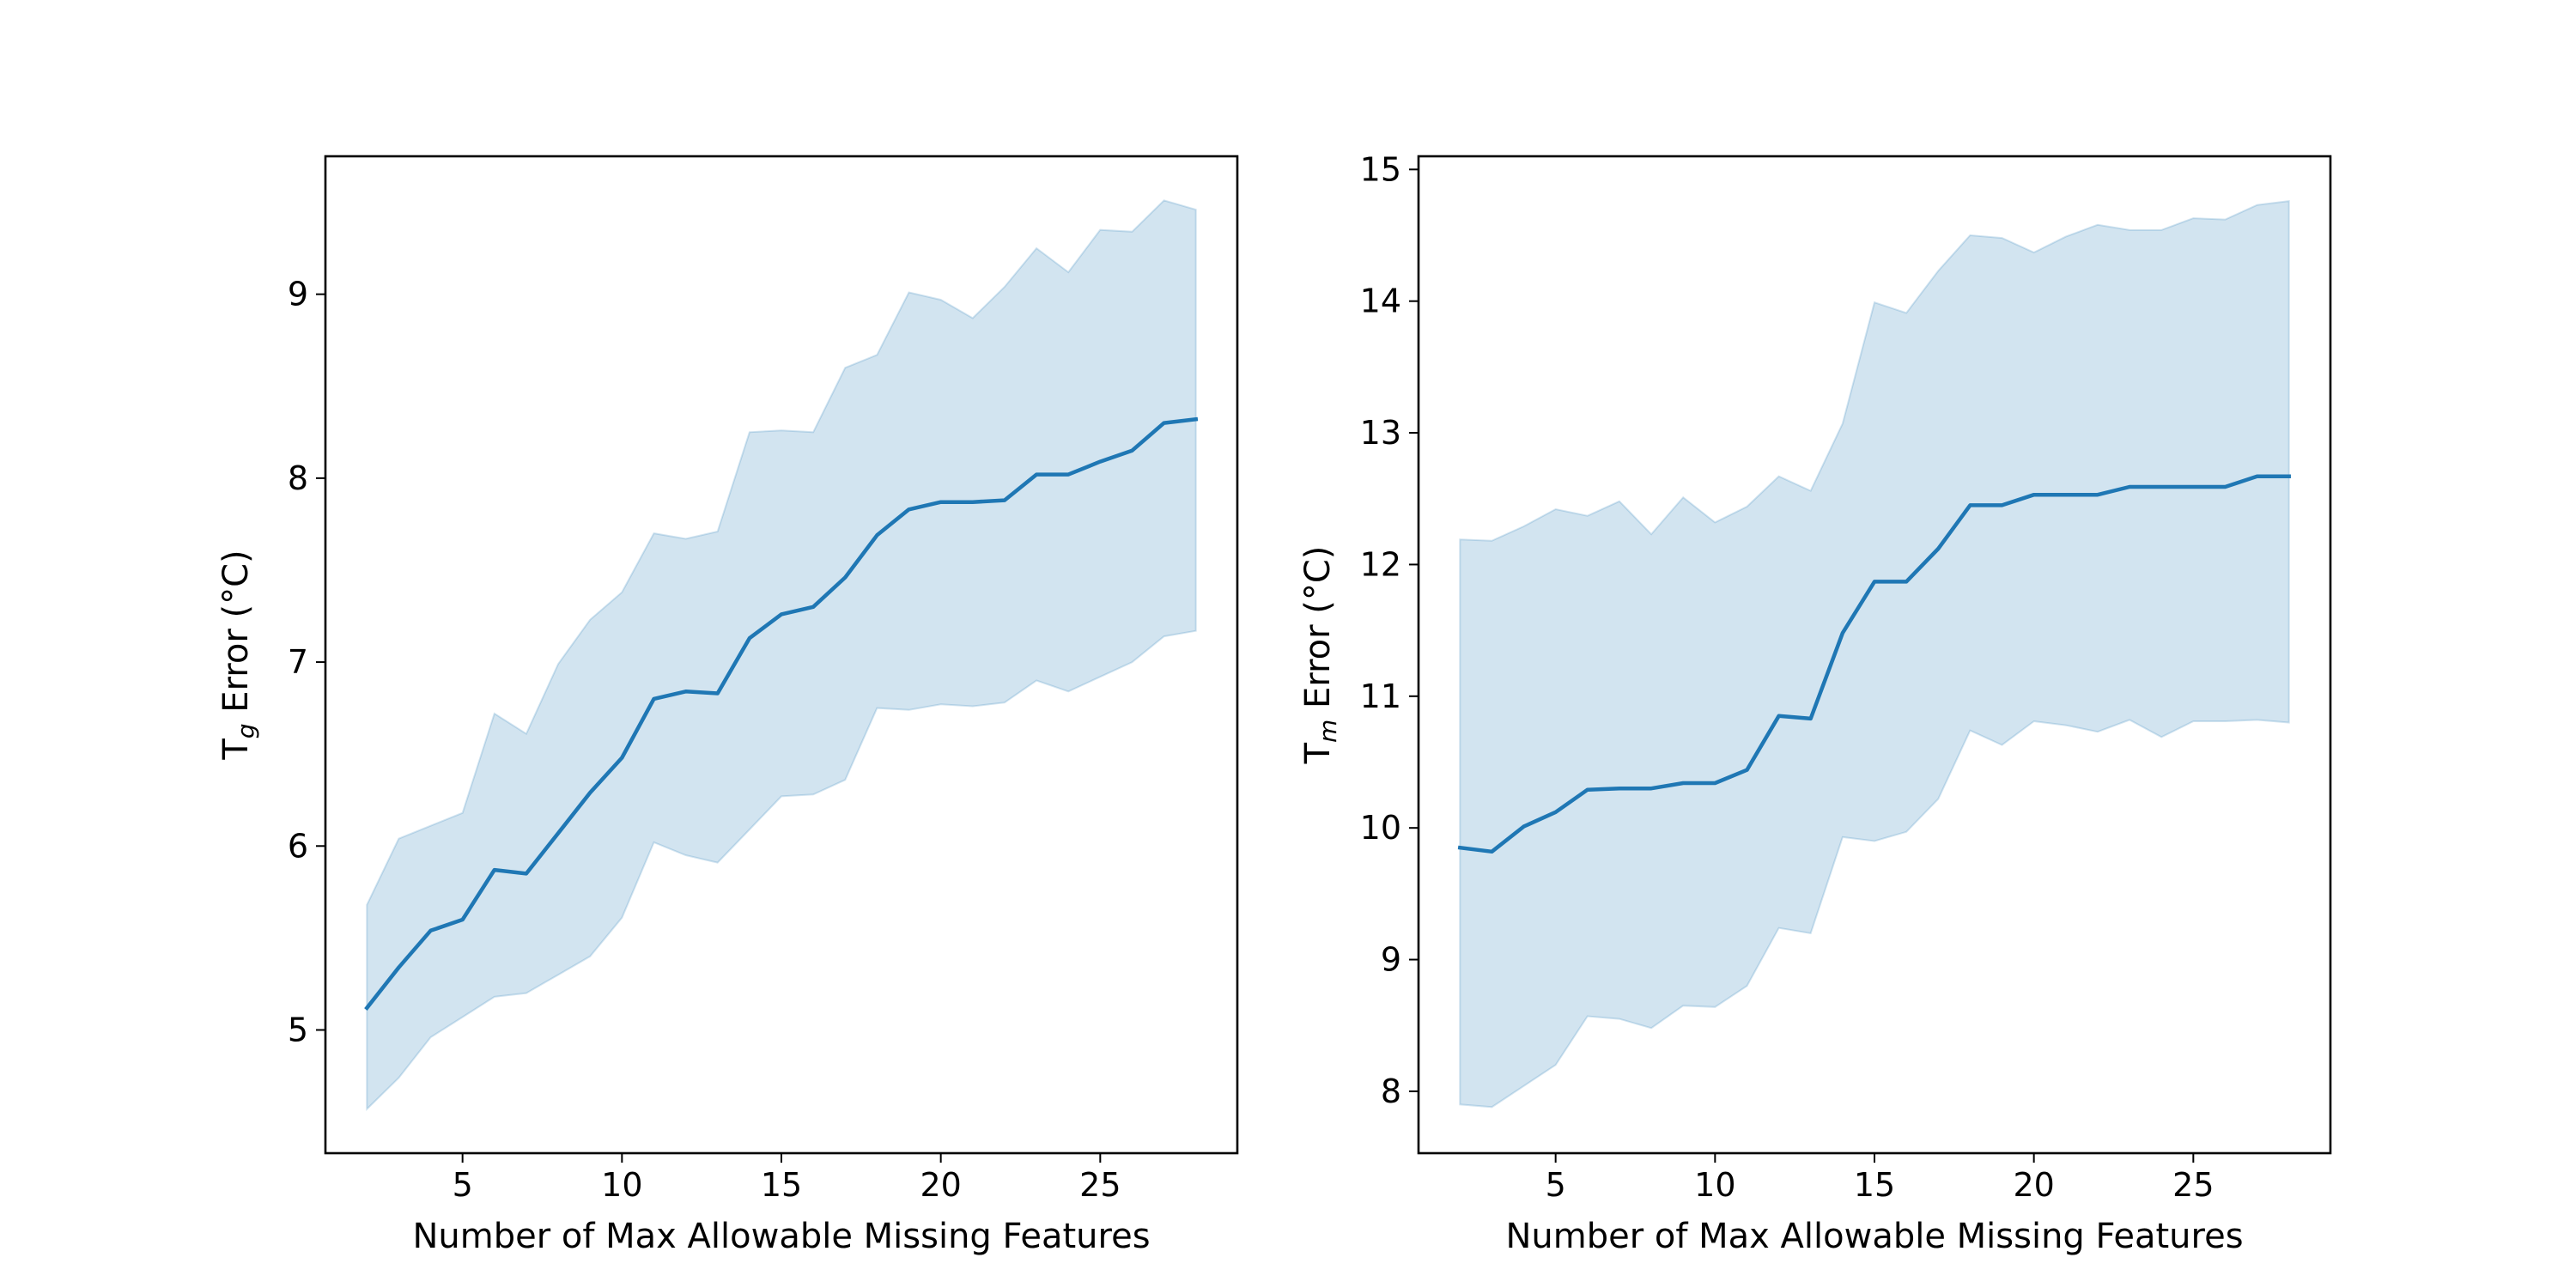  Describe the element at coordinates (298, 1030) in the screenshot. I see `y-tick-label: 5` at that location.